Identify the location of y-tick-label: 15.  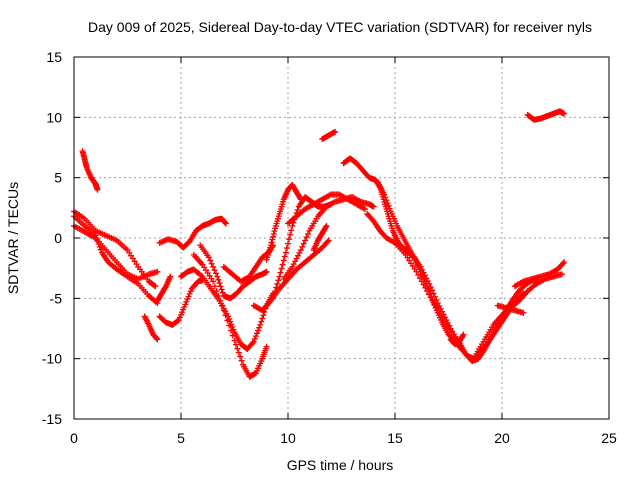
(54, 57).